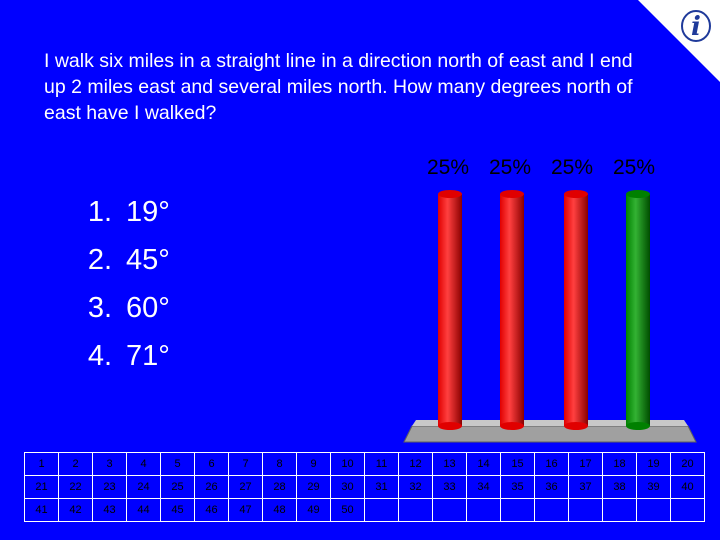  I want to click on keypad-cell: 18, so click(619, 464).